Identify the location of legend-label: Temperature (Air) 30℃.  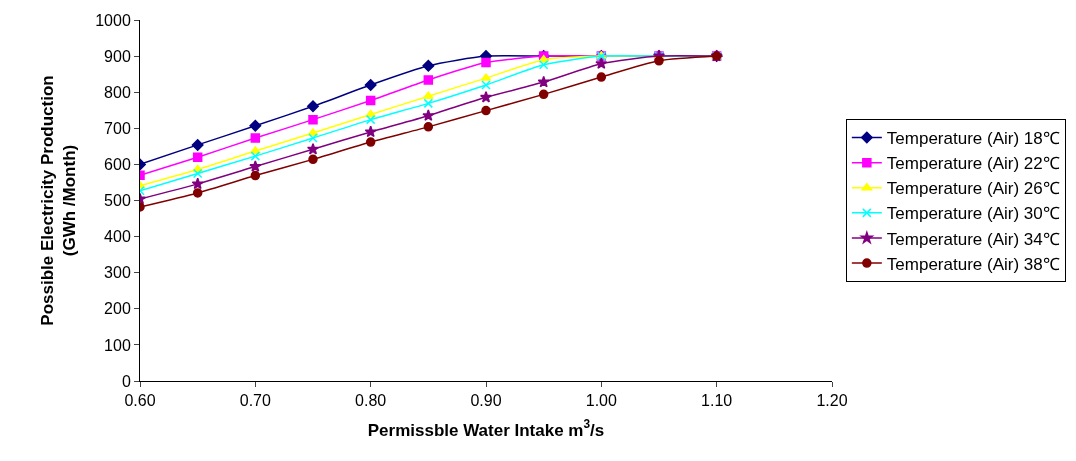
(973, 214).